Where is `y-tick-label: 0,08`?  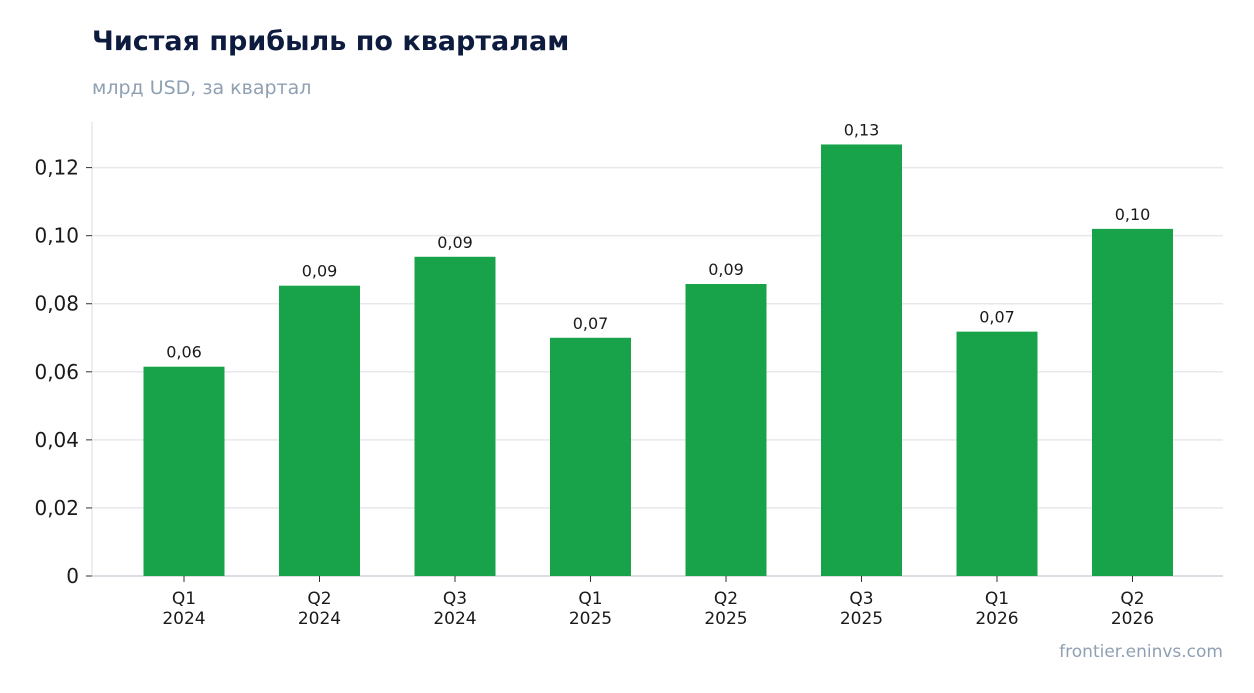 y-tick-label: 0,08 is located at coordinates (56, 304).